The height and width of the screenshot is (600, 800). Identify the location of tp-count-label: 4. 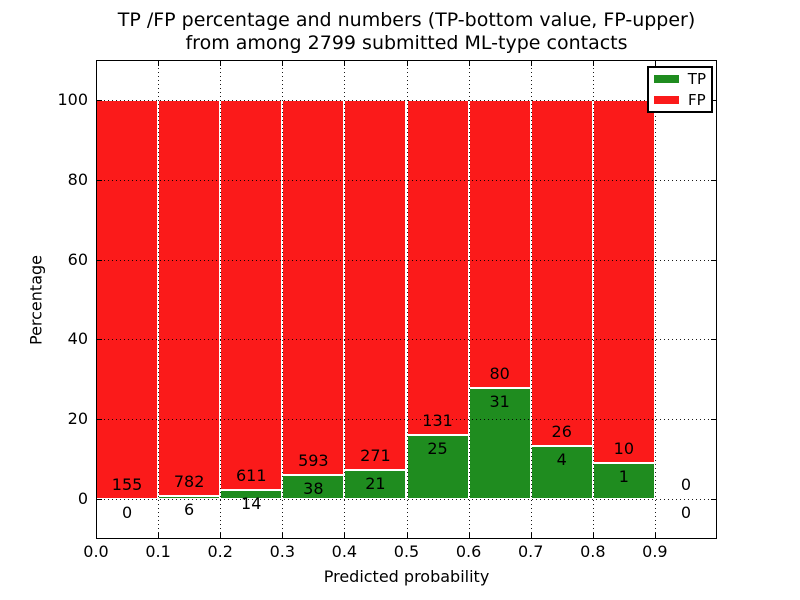
(561, 459).